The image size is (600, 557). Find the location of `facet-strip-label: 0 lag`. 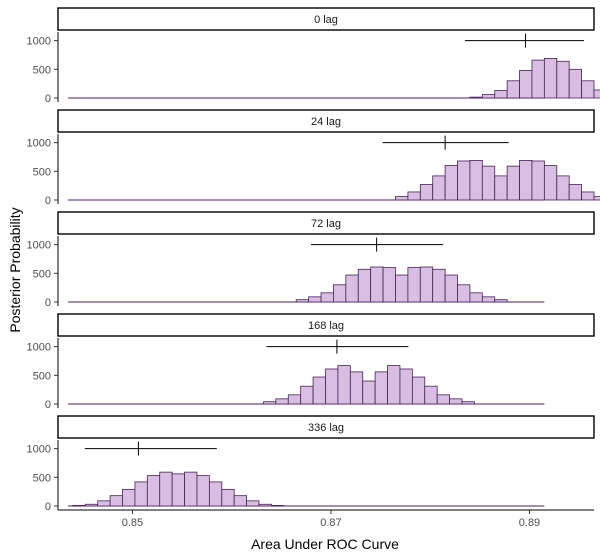

facet-strip-label: 0 lag is located at coordinates (326, 20).